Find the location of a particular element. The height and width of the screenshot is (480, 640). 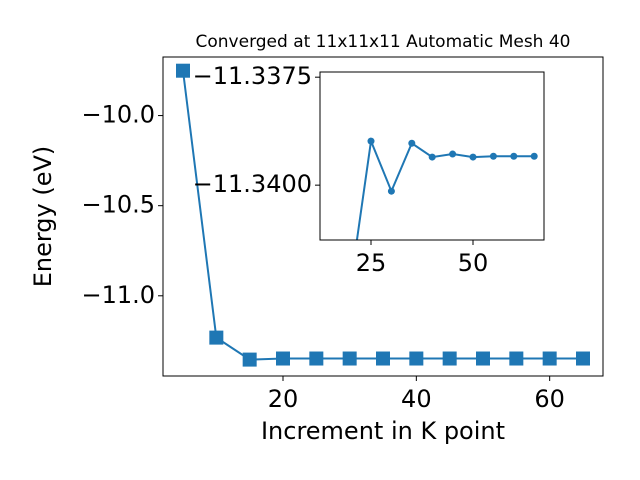

y-tick-label: −11.3375 is located at coordinates (252, 76).